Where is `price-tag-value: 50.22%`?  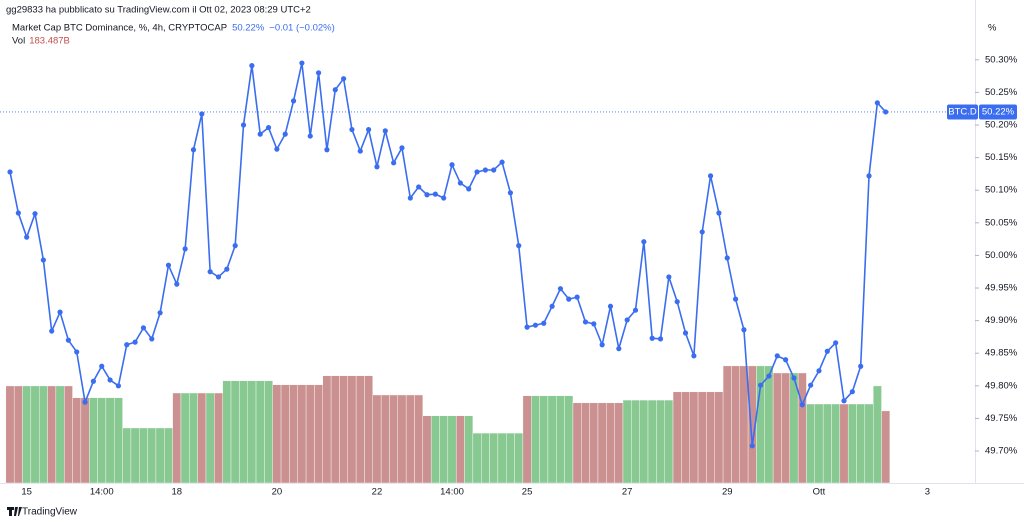 price-tag-value: 50.22% is located at coordinates (998, 111).